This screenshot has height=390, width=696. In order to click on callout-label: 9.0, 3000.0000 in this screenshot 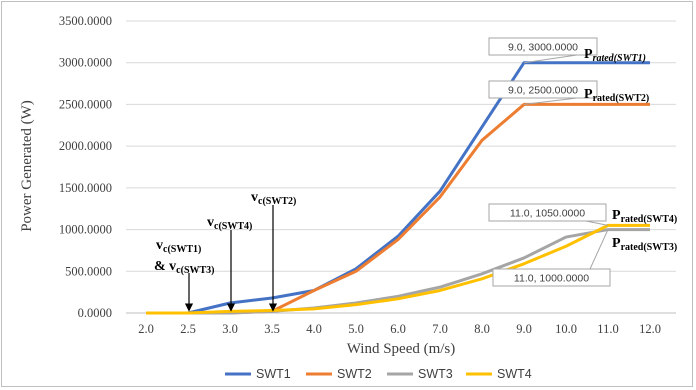, I will do `click(543, 48)`.